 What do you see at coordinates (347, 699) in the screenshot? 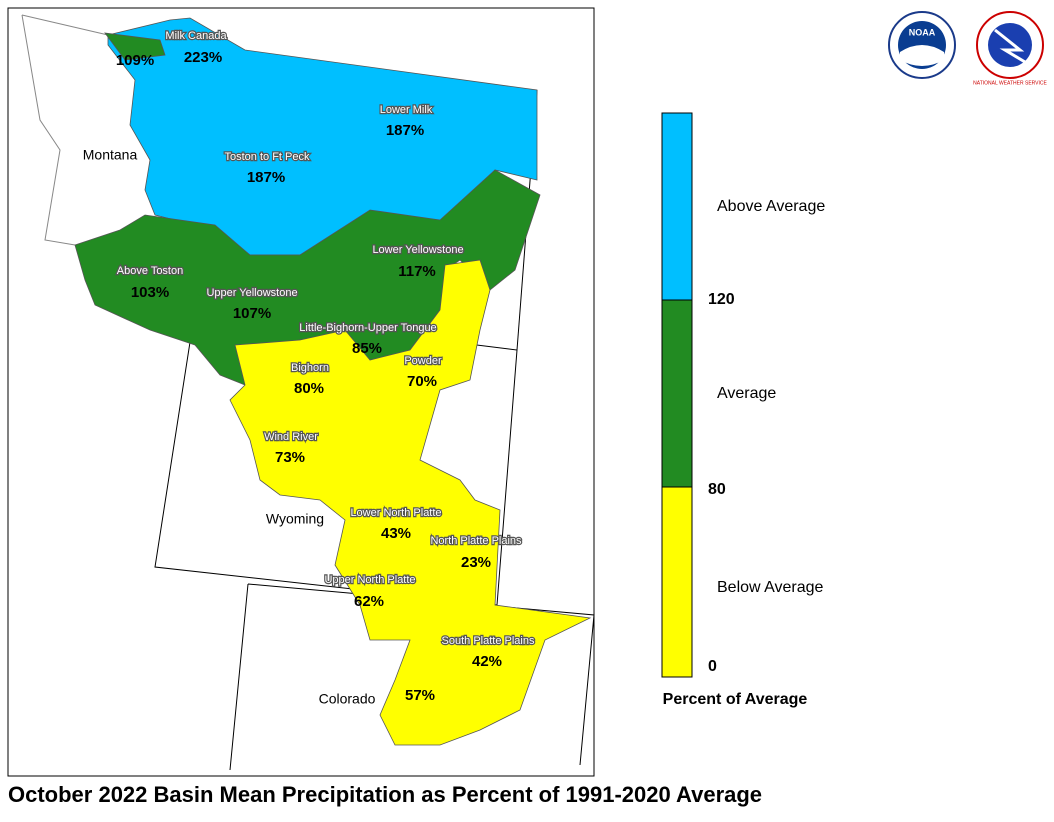
I see `state-label: Colorado` at bounding box center [347, 699].